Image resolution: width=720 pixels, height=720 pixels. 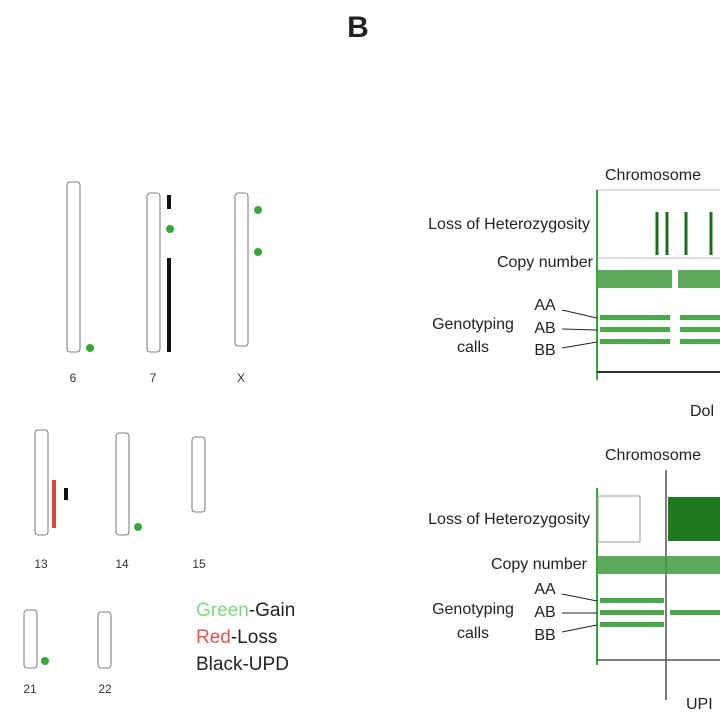 I want to click on legend-text: -Gain, so click(x=272, y=610).